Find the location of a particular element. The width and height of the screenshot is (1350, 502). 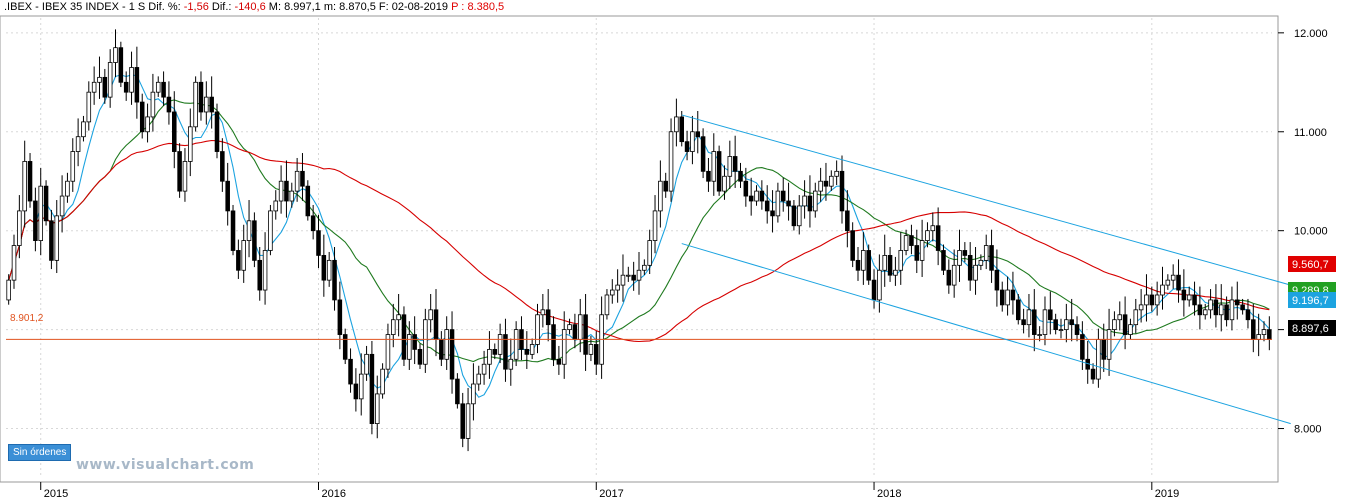

level-label: 8.901,2 is located at coordinates (27, 318).